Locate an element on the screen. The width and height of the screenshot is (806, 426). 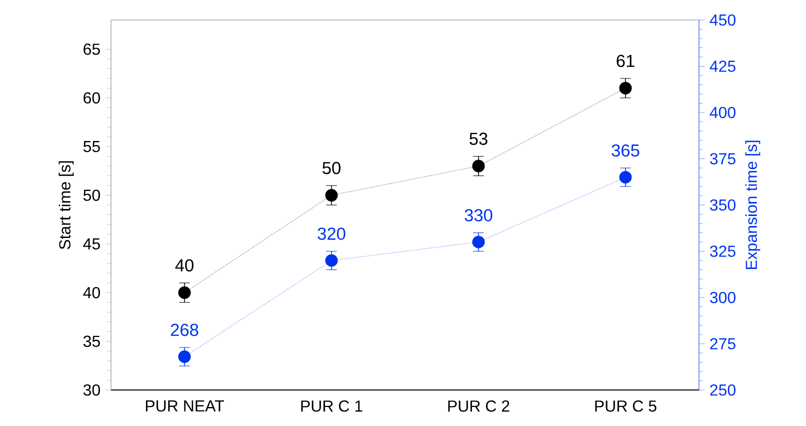
data-label: 53 is located at coordinates (479, 138).